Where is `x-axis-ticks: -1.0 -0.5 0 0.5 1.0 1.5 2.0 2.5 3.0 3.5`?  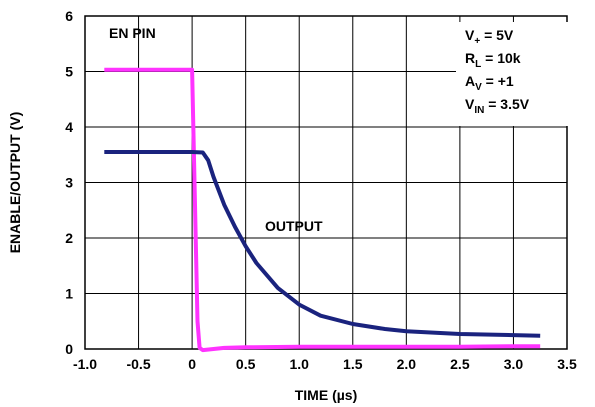 x-axis-ticks: -1.0 -0.5 0 0.5 1.0 1.5 2.0 2.5 3.0 3.5 is located at coordinates (325, 364).